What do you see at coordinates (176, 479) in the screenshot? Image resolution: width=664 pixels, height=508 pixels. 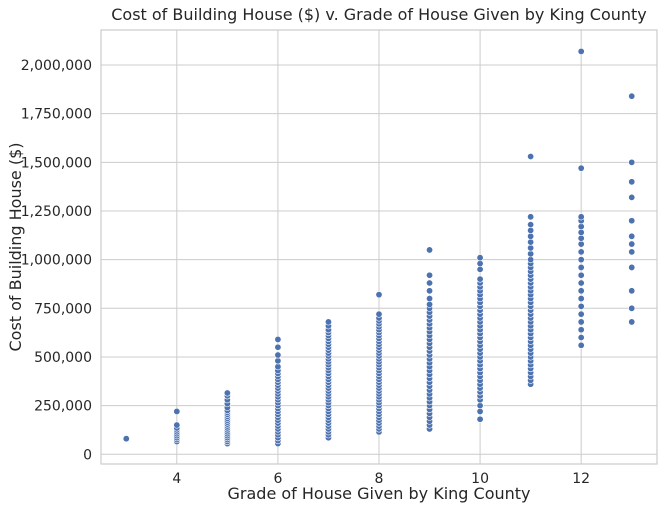 I see `x-tick-label: 4` at bounding box center [176, 479].